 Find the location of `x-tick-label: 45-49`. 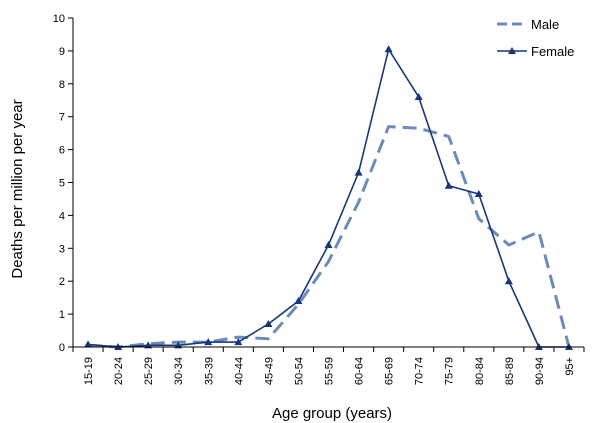

x-tick-label: 45-49 is located at coordinates (269, 371).